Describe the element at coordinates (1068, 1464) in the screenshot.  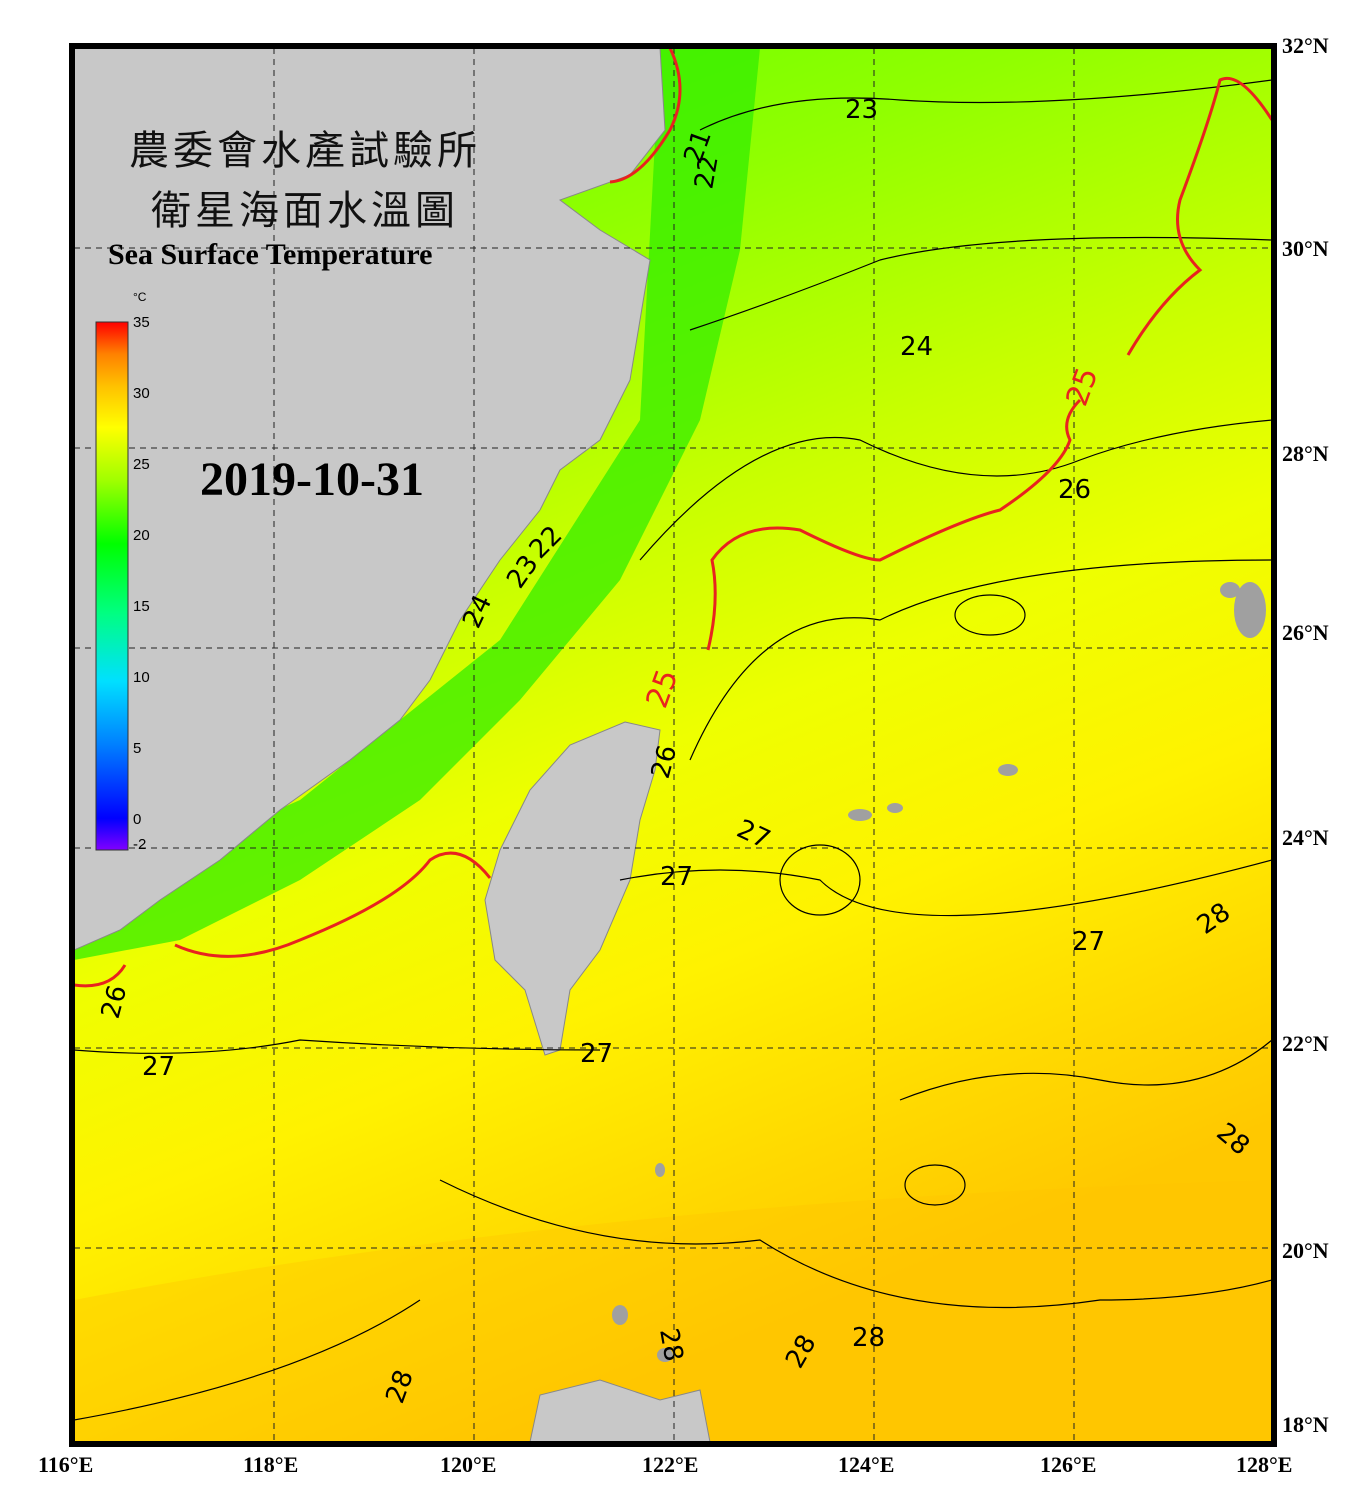
I see `longitude-label: 126°E` at that location.